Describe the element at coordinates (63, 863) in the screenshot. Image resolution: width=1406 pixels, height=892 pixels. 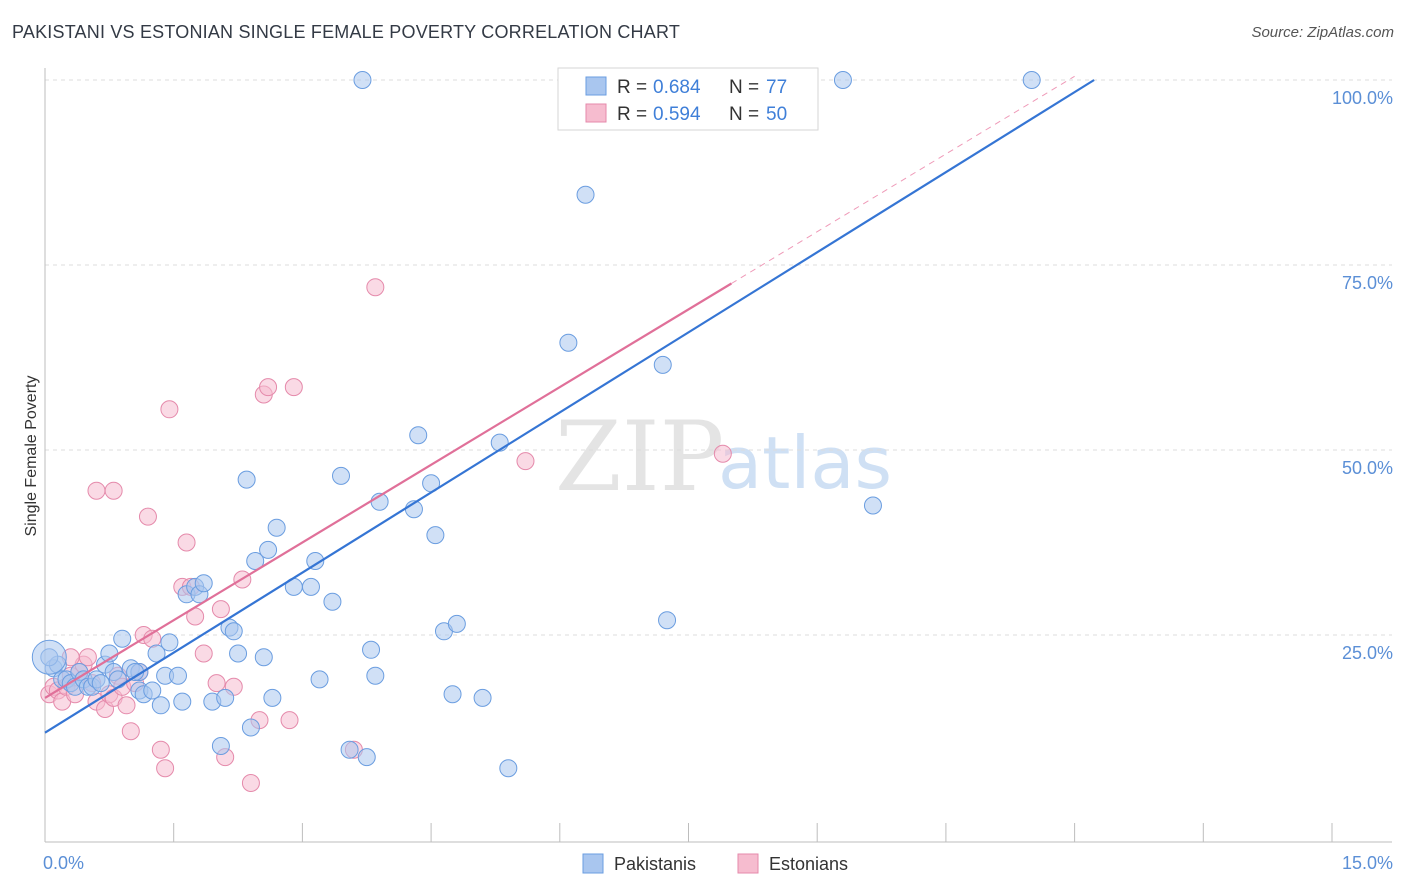
I see `x-tick-label-min: 0.0%` at that location.